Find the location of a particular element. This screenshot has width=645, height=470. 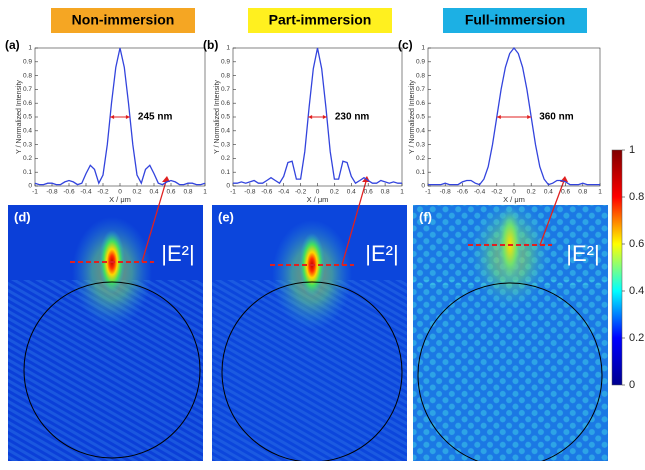

fwhm-label: 245 nm is located at coordinates (155, 117).